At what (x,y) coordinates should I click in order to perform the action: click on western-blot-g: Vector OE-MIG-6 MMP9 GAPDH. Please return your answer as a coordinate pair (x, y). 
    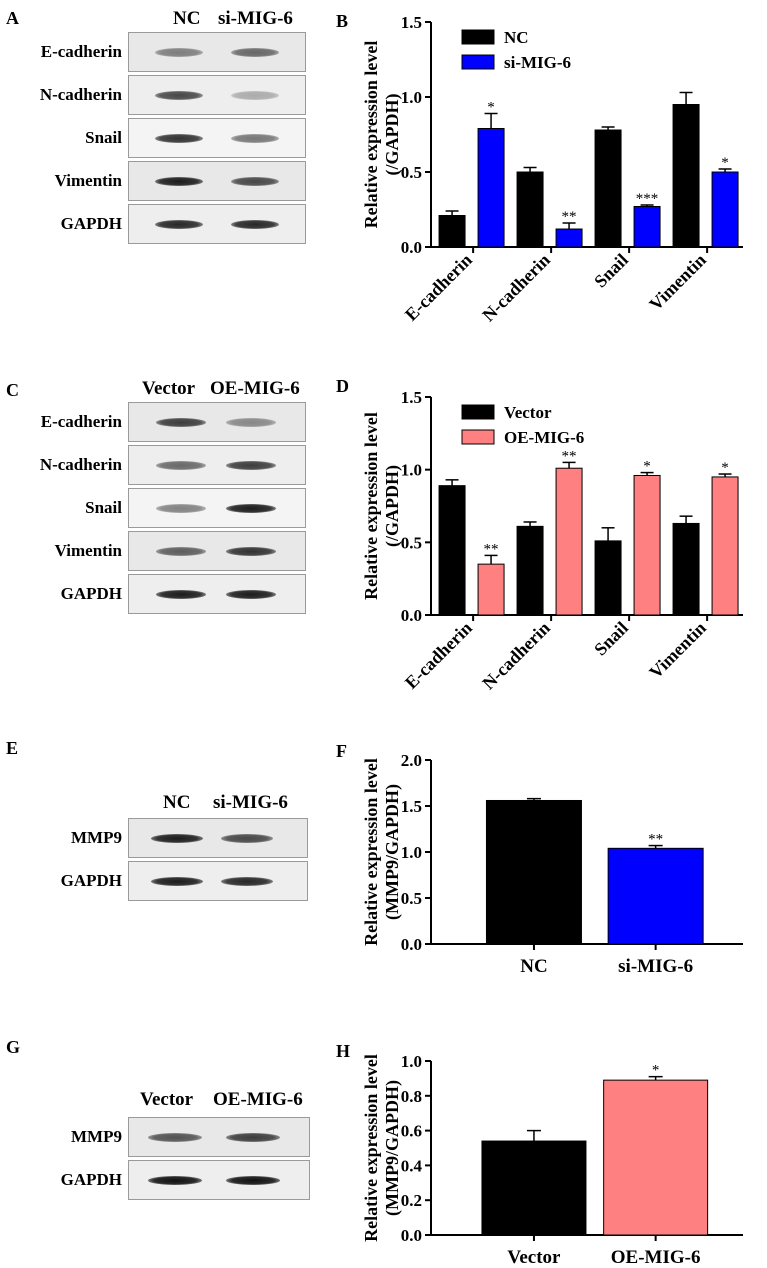
    Looking at the image, I should click on (160, 1140).